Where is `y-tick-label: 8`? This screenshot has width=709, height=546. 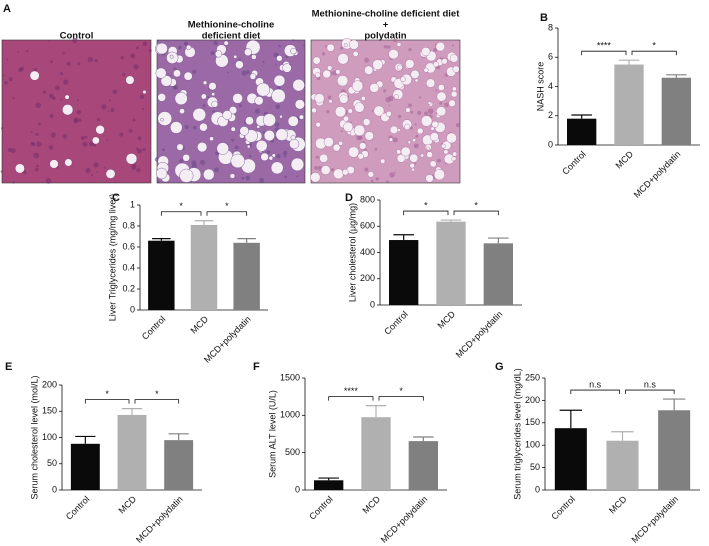 y-tick-label: 8 is located at coordinates (550, 27).